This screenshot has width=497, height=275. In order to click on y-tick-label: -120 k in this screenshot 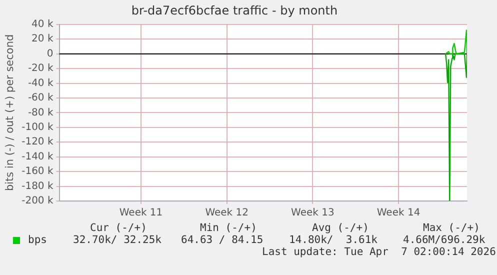, I will do `click(38, 142)`.